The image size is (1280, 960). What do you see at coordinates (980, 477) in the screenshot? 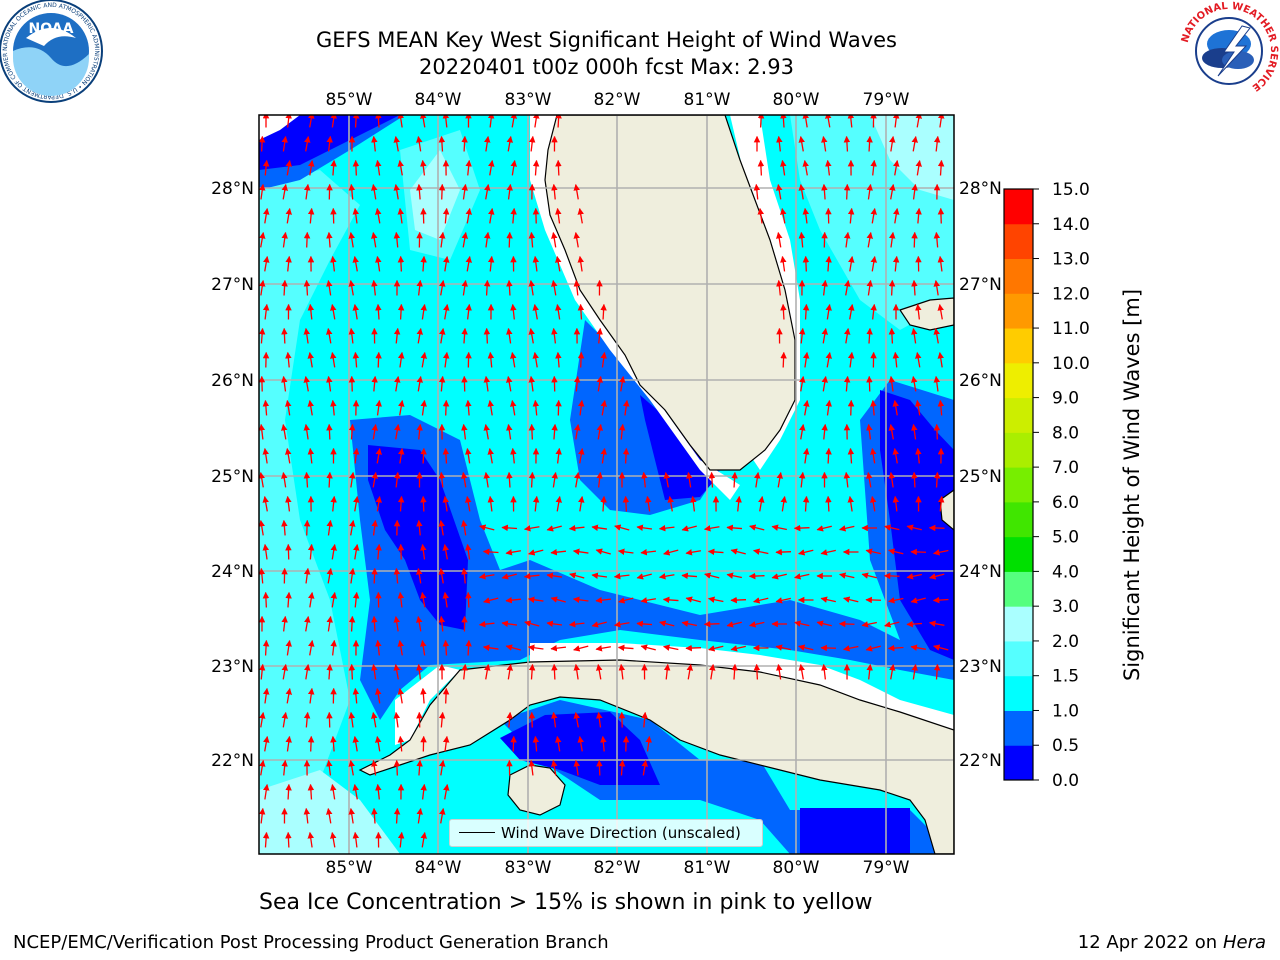
I see `lat-label-right: 25°N` at bounding box center [980, 477].